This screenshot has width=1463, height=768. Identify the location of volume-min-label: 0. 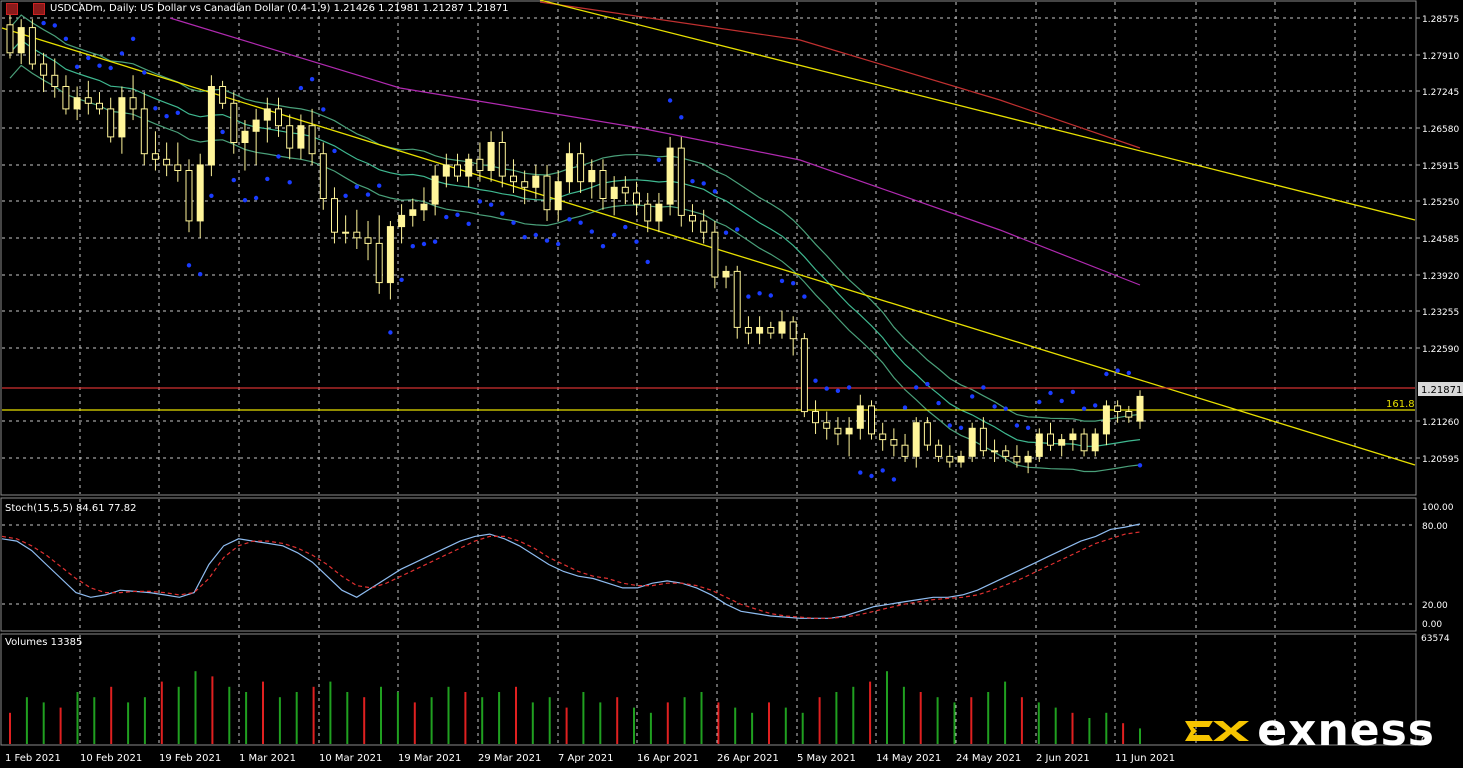
(1424, 741).